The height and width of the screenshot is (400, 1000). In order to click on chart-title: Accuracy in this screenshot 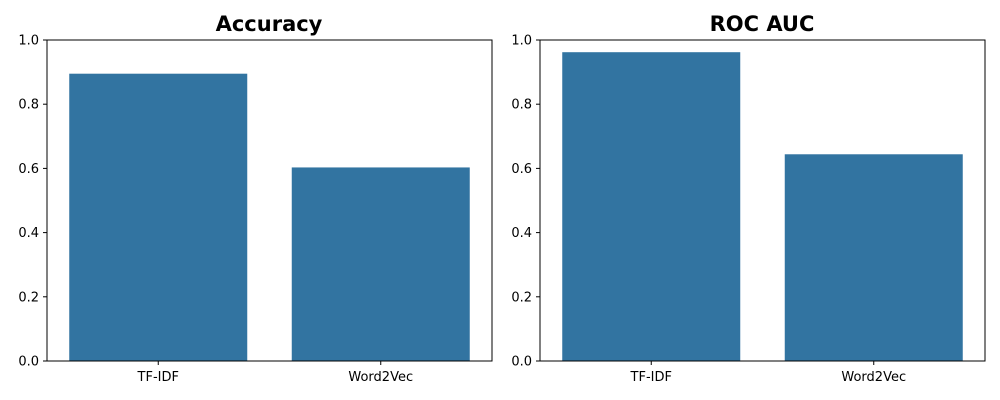, I will do `click(269, 24)`.